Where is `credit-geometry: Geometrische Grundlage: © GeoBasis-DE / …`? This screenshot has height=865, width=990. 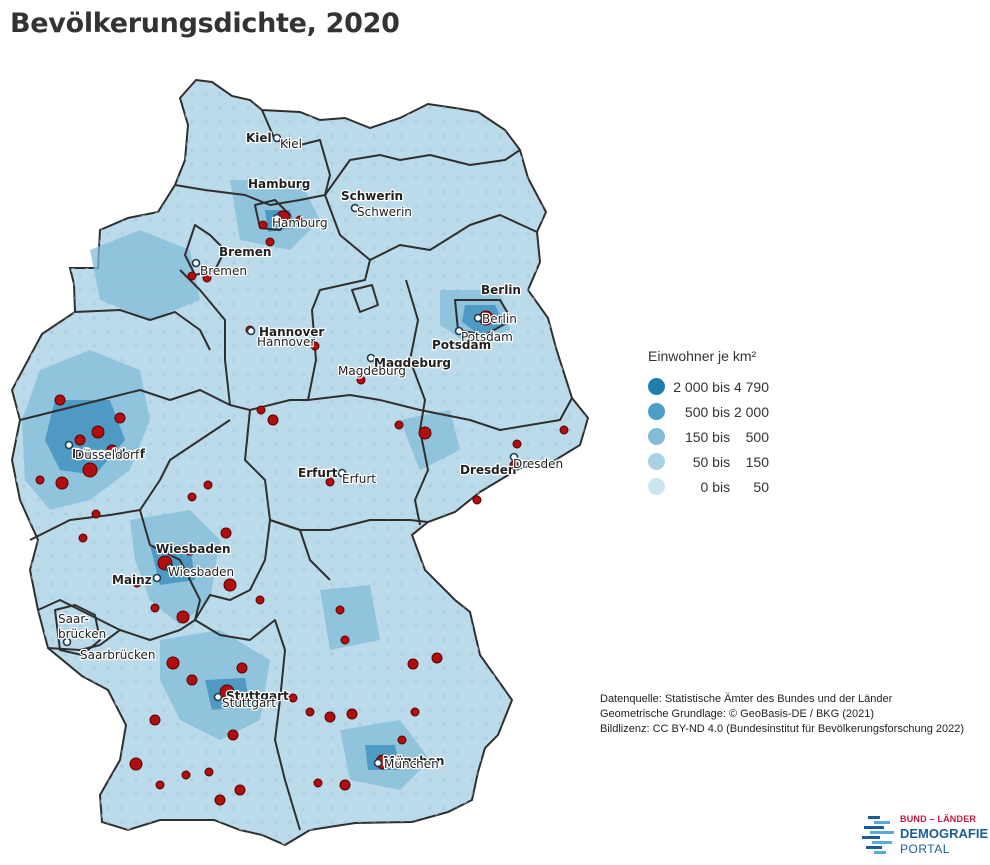
credit-geometry: Geometrische Grundlage: © GeoBasis-DE / … is located at coordinates (737, 714).